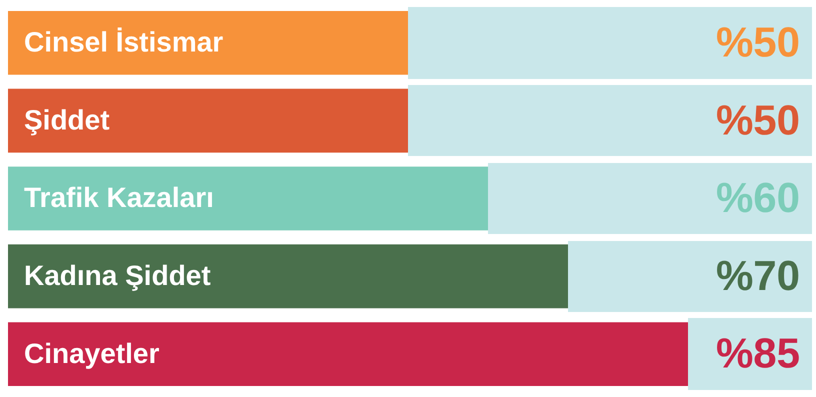 The height and width of the screenshot is (397, 816). I want to click on y-tick-label: Trafik Kazaları, so click(119, 198).